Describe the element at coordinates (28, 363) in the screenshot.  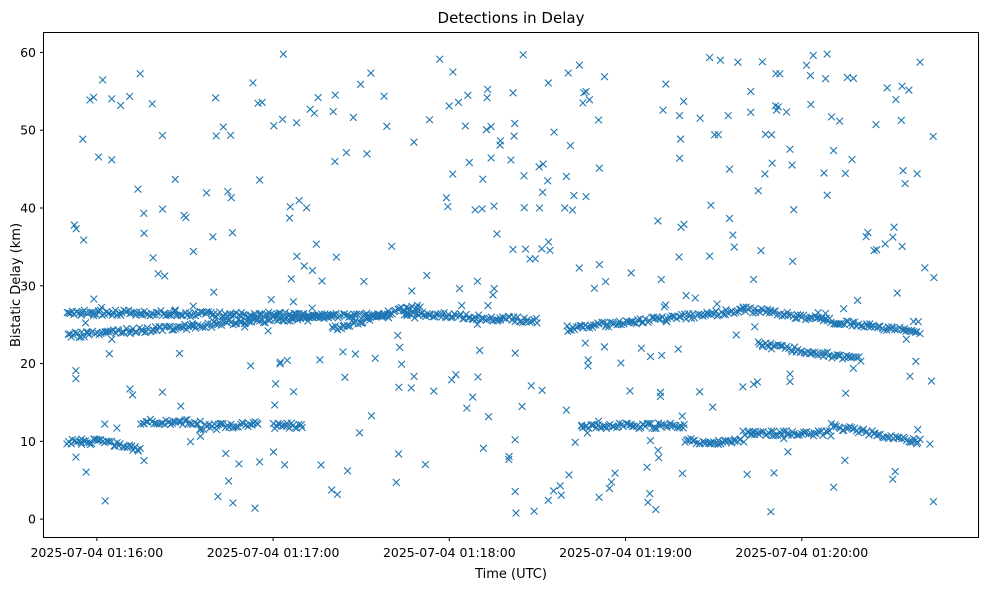
I see `y-tick-label: 20` at that location.